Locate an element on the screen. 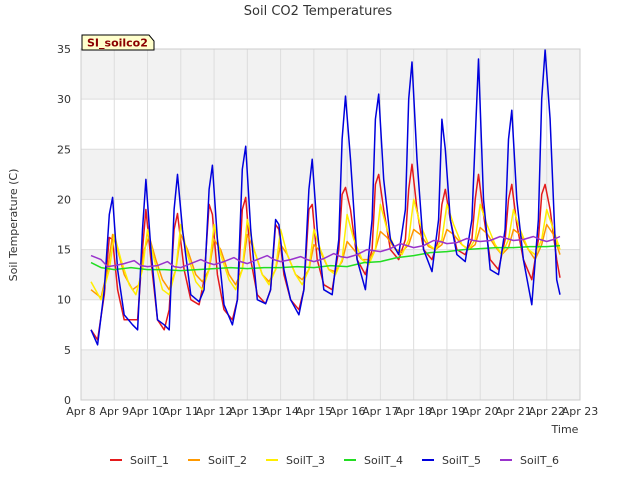 The height and width of the screenshot is (480, 640). y-tick-label: 30 is located at coordinates (64, 99).